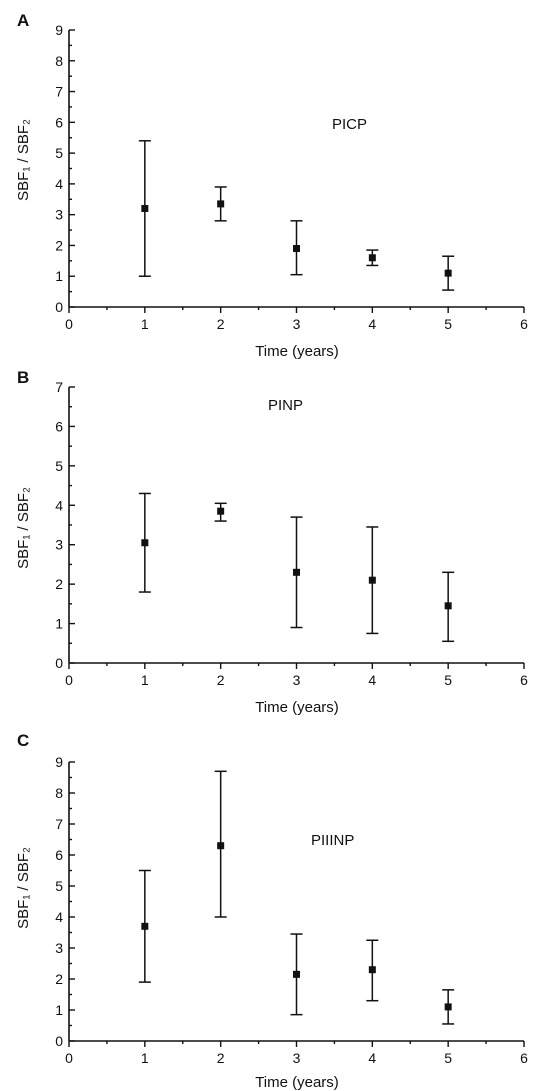 Image resolution: width=536 pixels, height=1091 pixels. I want to click on panel-c-y-tick-label: 8, so click(59, 793).